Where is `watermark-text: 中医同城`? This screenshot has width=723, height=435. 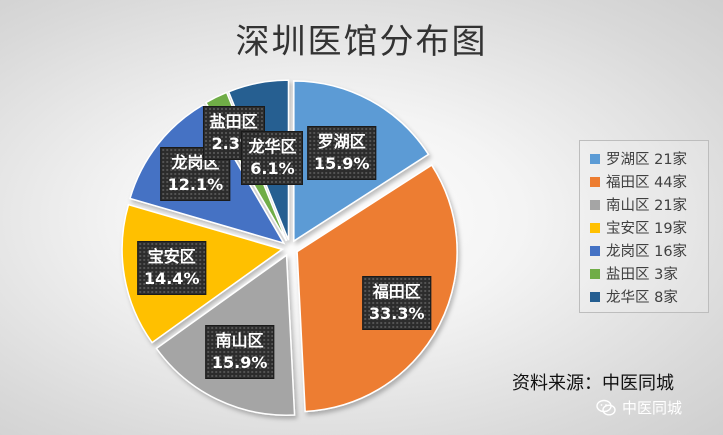
watermark-text: 中医同城 is located at coordinates (652, 408).